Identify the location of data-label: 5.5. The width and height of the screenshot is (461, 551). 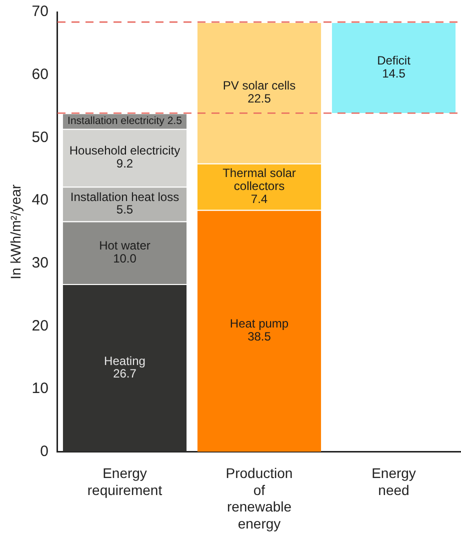
(125, 209).